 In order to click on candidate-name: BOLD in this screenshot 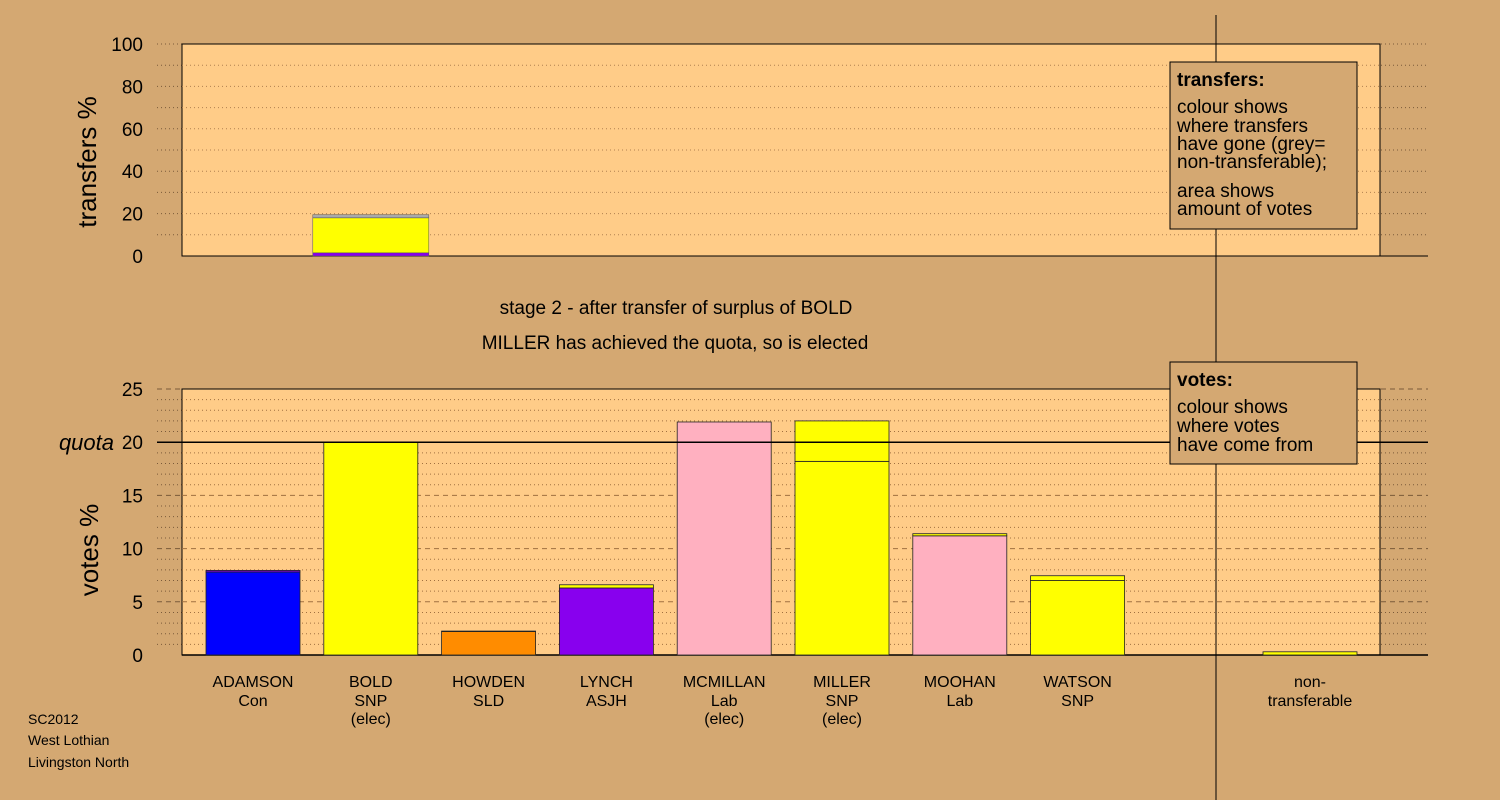, I will do `click(371, 682)`.